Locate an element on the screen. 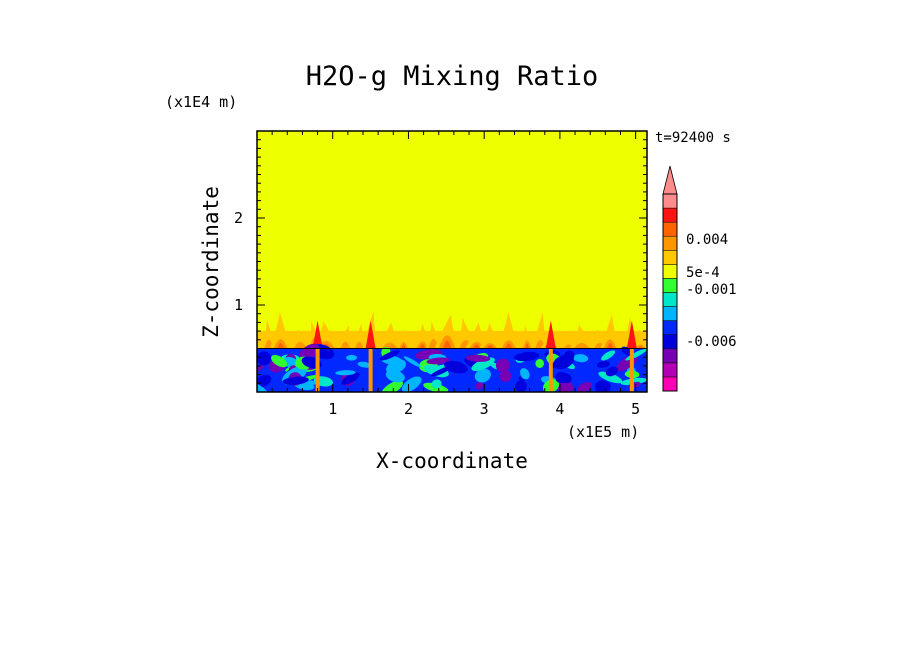  colorbar-label-4: -0.006 is located at coordinates (711, 342).